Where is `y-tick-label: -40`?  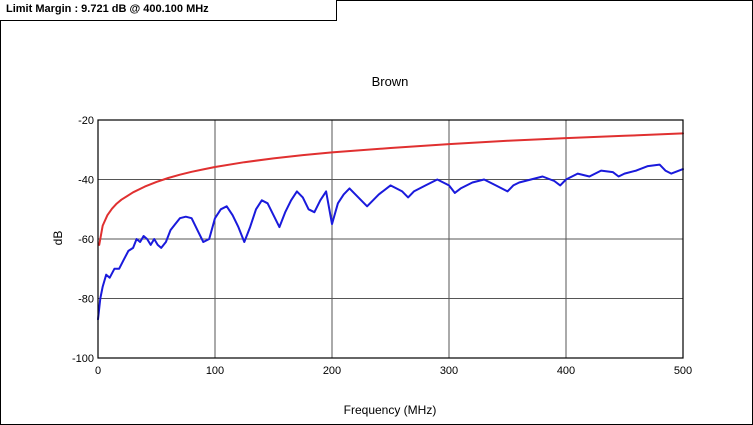
y-tick-label: -40 is located at coordinates (86, 181).